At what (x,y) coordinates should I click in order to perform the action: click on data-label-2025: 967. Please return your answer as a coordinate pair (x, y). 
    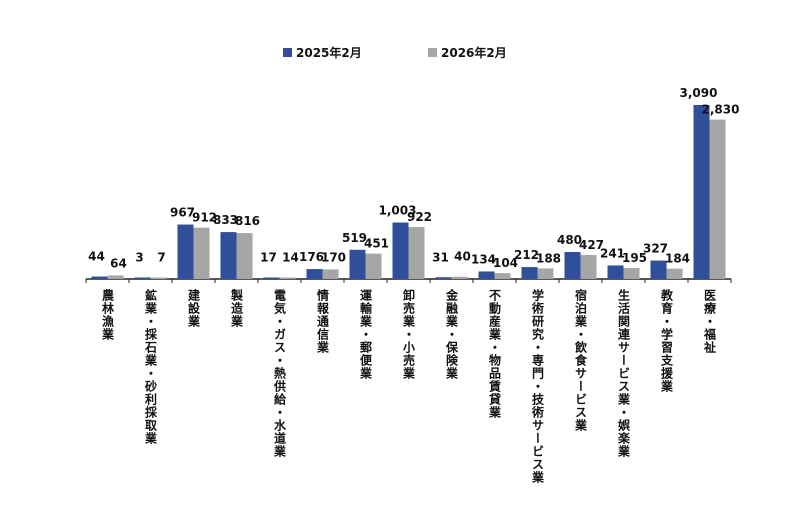
    Looking at the image, I should click on (182, 213).